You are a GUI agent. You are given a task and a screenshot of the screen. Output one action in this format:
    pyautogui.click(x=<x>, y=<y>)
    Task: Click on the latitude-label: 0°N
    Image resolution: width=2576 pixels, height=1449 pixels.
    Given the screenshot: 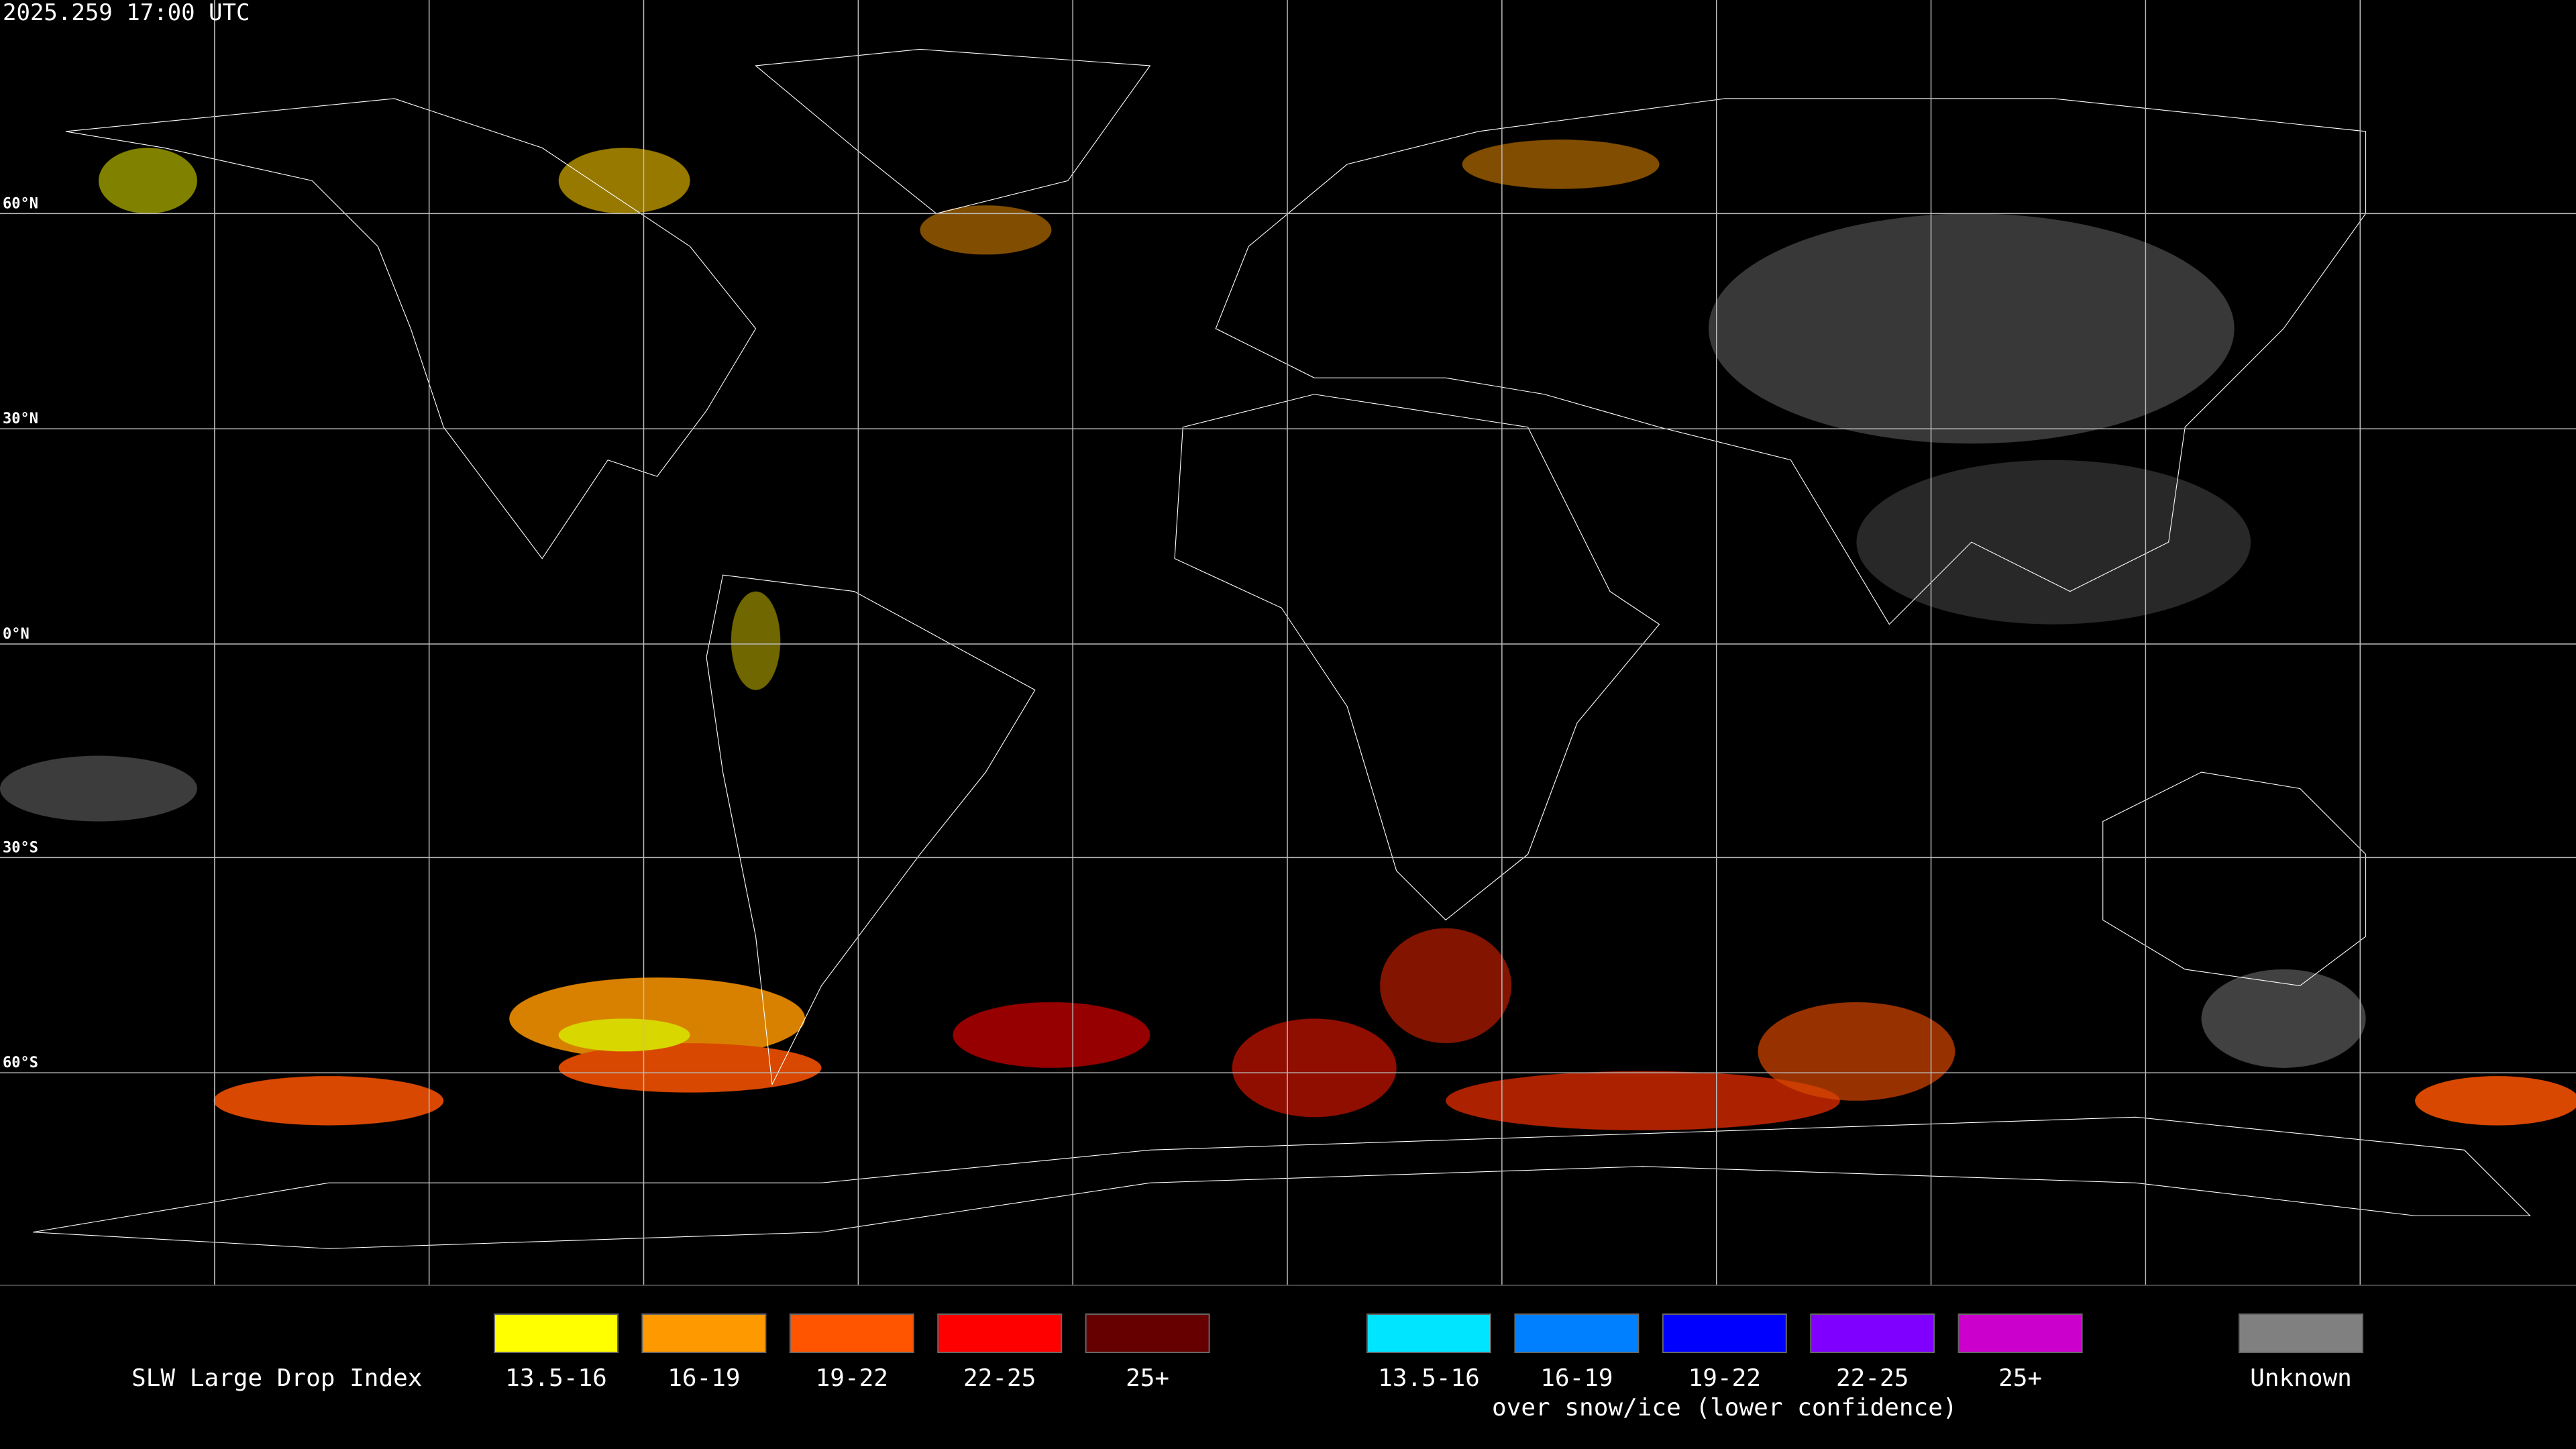 What is the action you would take?
    pyautogui.click(x=16, y=634)
    